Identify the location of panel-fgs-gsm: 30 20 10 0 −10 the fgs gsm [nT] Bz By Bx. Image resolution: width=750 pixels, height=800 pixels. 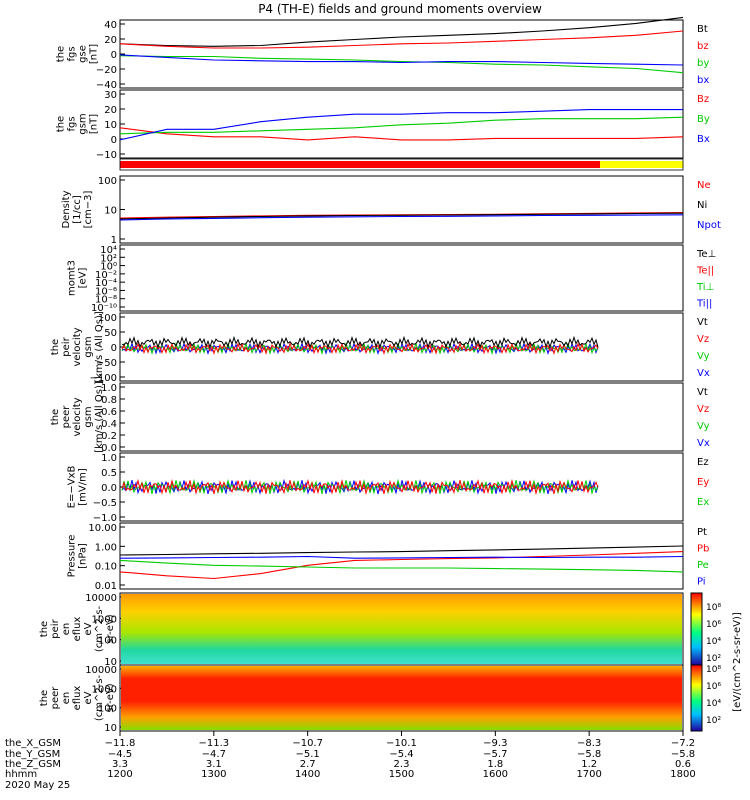
(383, 125).